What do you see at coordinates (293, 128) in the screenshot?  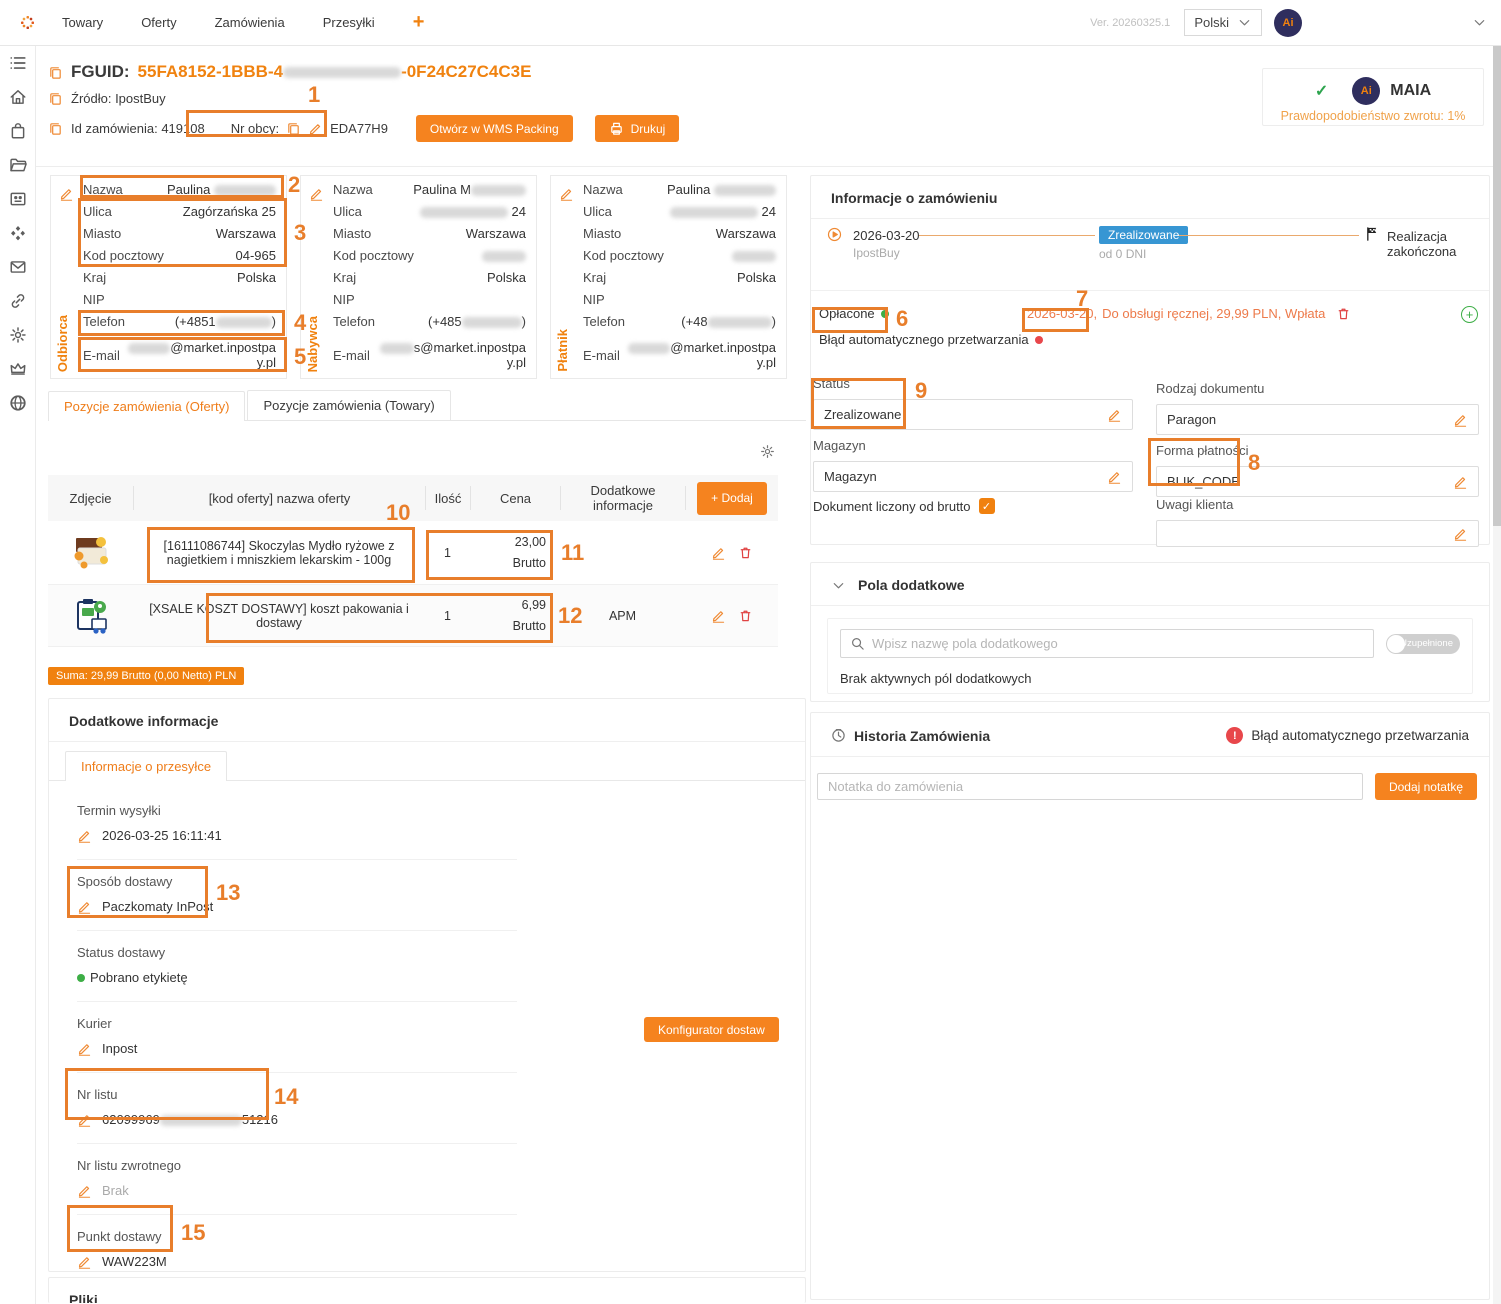 I see `copy-external-number-icon` at bounding box center [293, 128].